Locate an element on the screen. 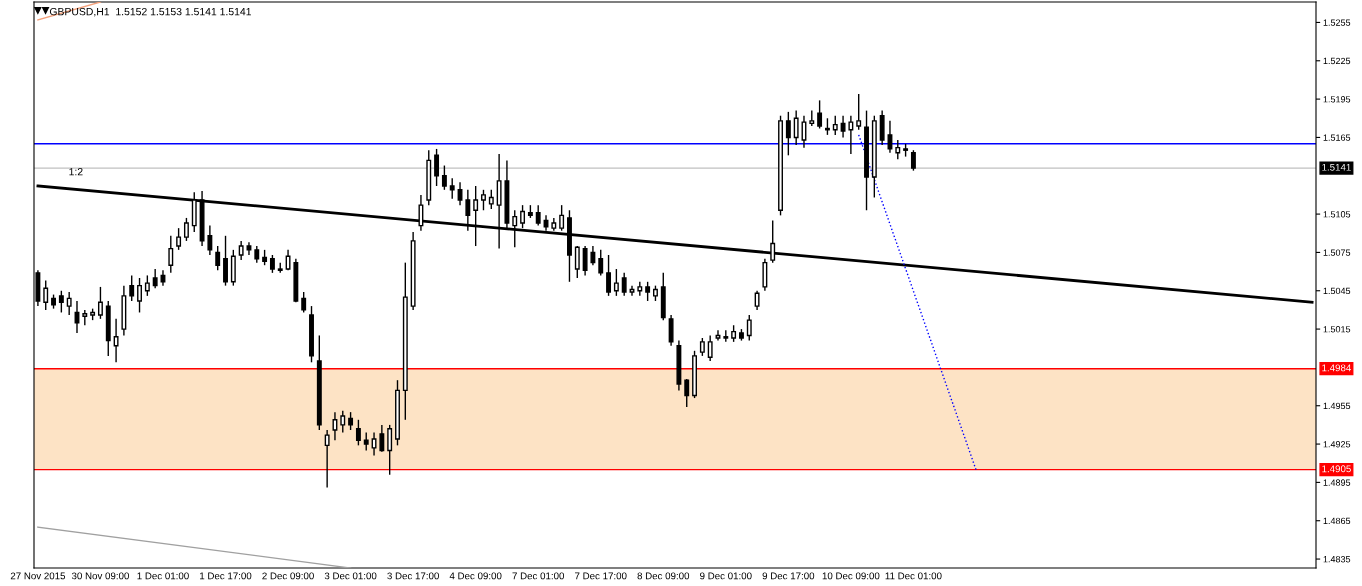  y-tick-label: 1.5015 is located at coordinates (1337, 329).